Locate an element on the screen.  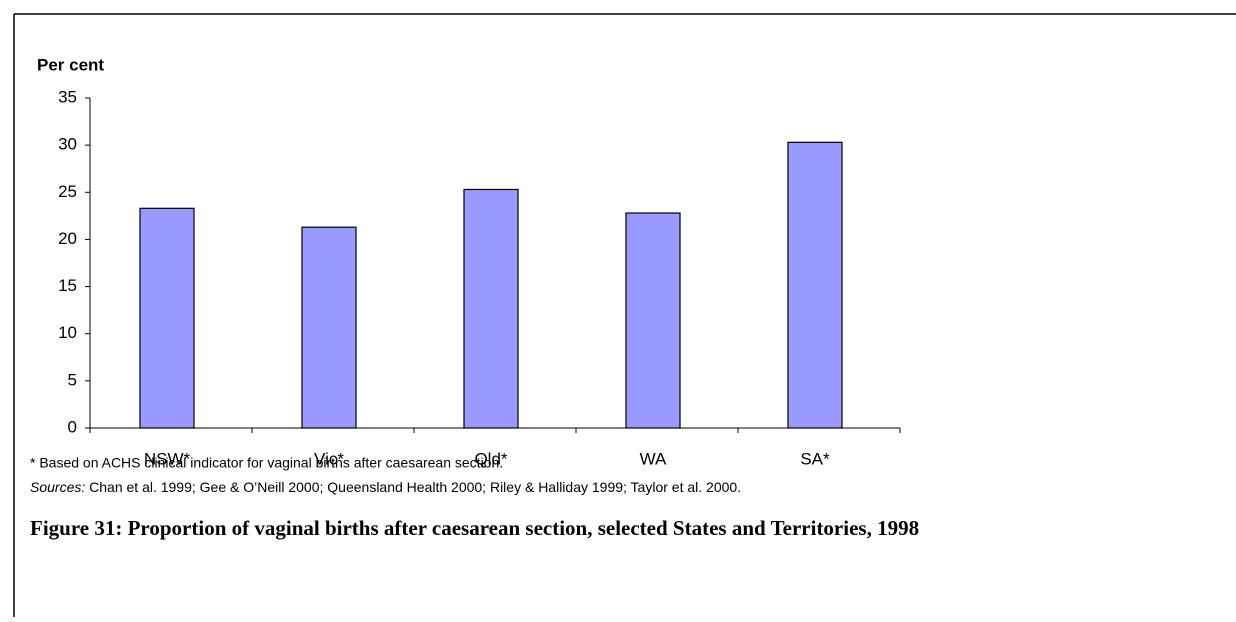
y-tick-label: 15 is located at coordinates (67, 285).